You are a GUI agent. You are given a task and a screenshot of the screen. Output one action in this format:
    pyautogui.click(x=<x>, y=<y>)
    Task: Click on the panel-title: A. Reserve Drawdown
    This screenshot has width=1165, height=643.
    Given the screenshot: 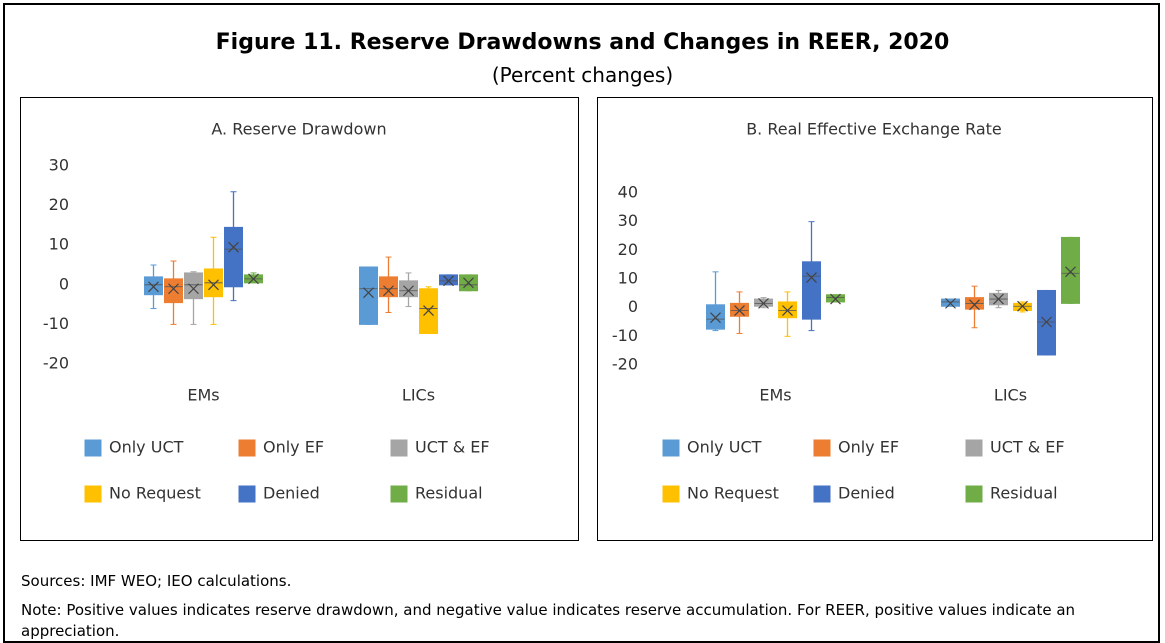 What is the action you would take?
    pyautogui.click(x=298, y=129)
    